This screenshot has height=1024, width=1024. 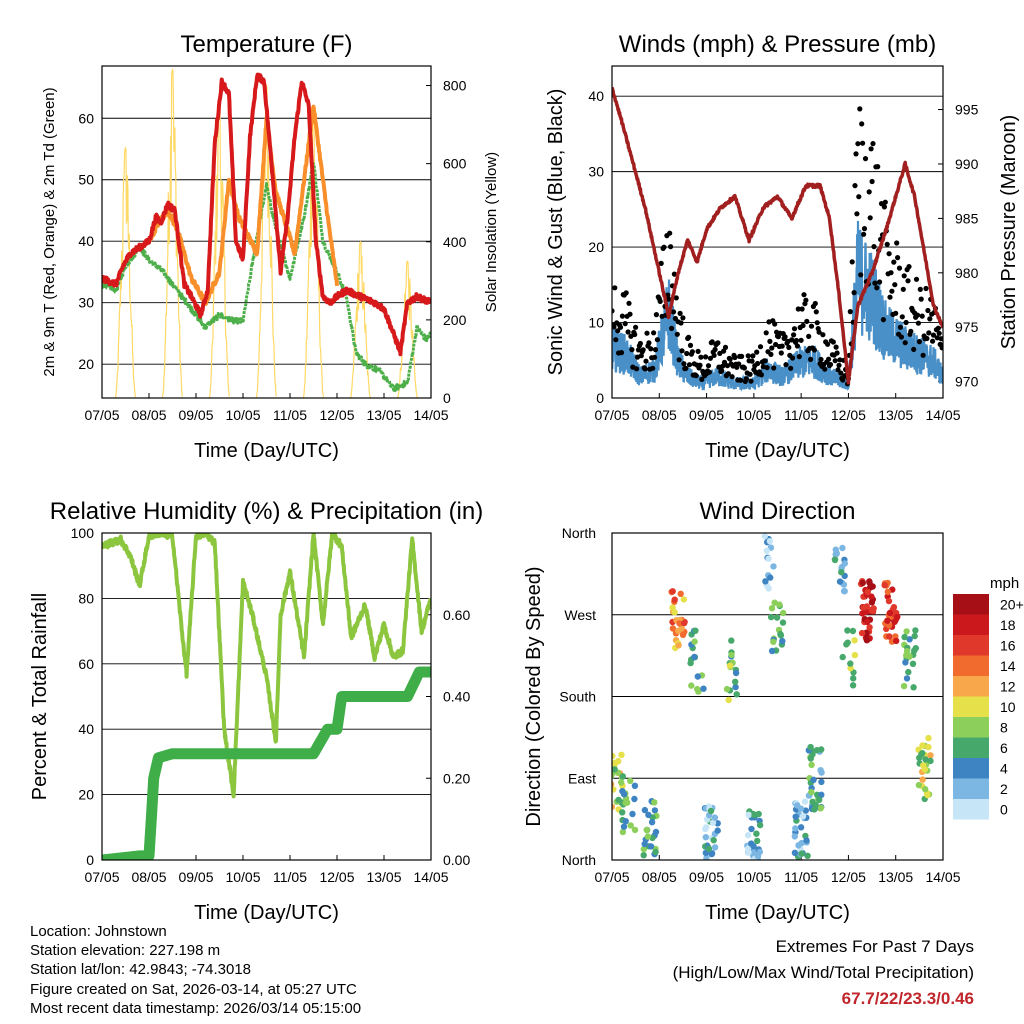 What do you see at coordinates (1004, 583) in the screenshot?
I see `colorbar-unit: mph` at bounding box center [1004, 583].